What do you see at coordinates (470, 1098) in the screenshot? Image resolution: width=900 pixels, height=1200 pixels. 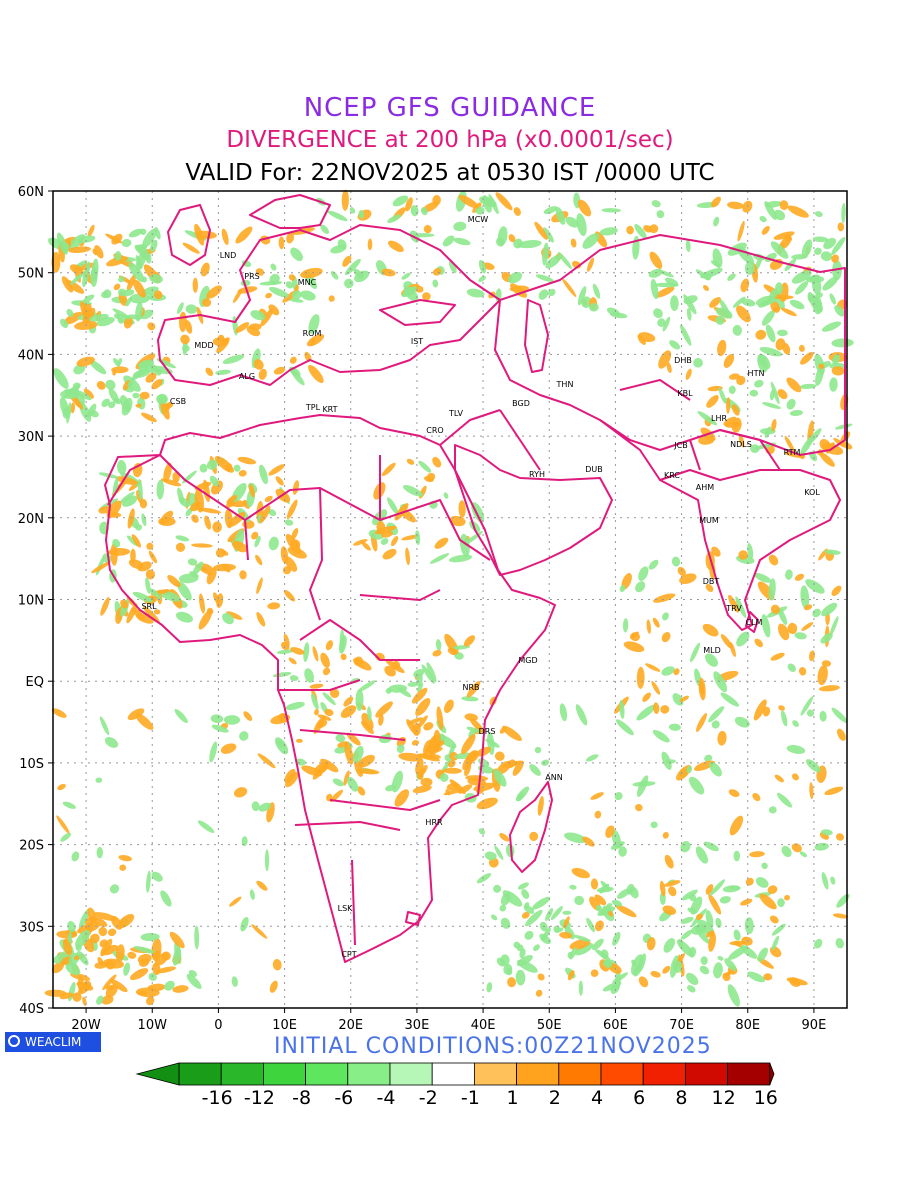 I see `colorbar-tick-label: -1` at bounding box center [470, 1098].